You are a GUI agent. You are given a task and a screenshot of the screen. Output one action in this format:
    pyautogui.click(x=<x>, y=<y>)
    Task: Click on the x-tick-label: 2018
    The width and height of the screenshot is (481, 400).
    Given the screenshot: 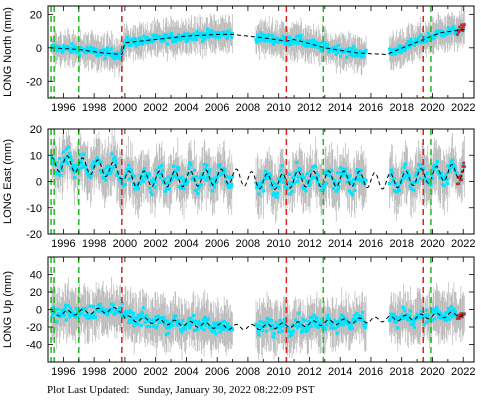 What is the action you would take?
    pyautogui.click(x=401, y=108)
    